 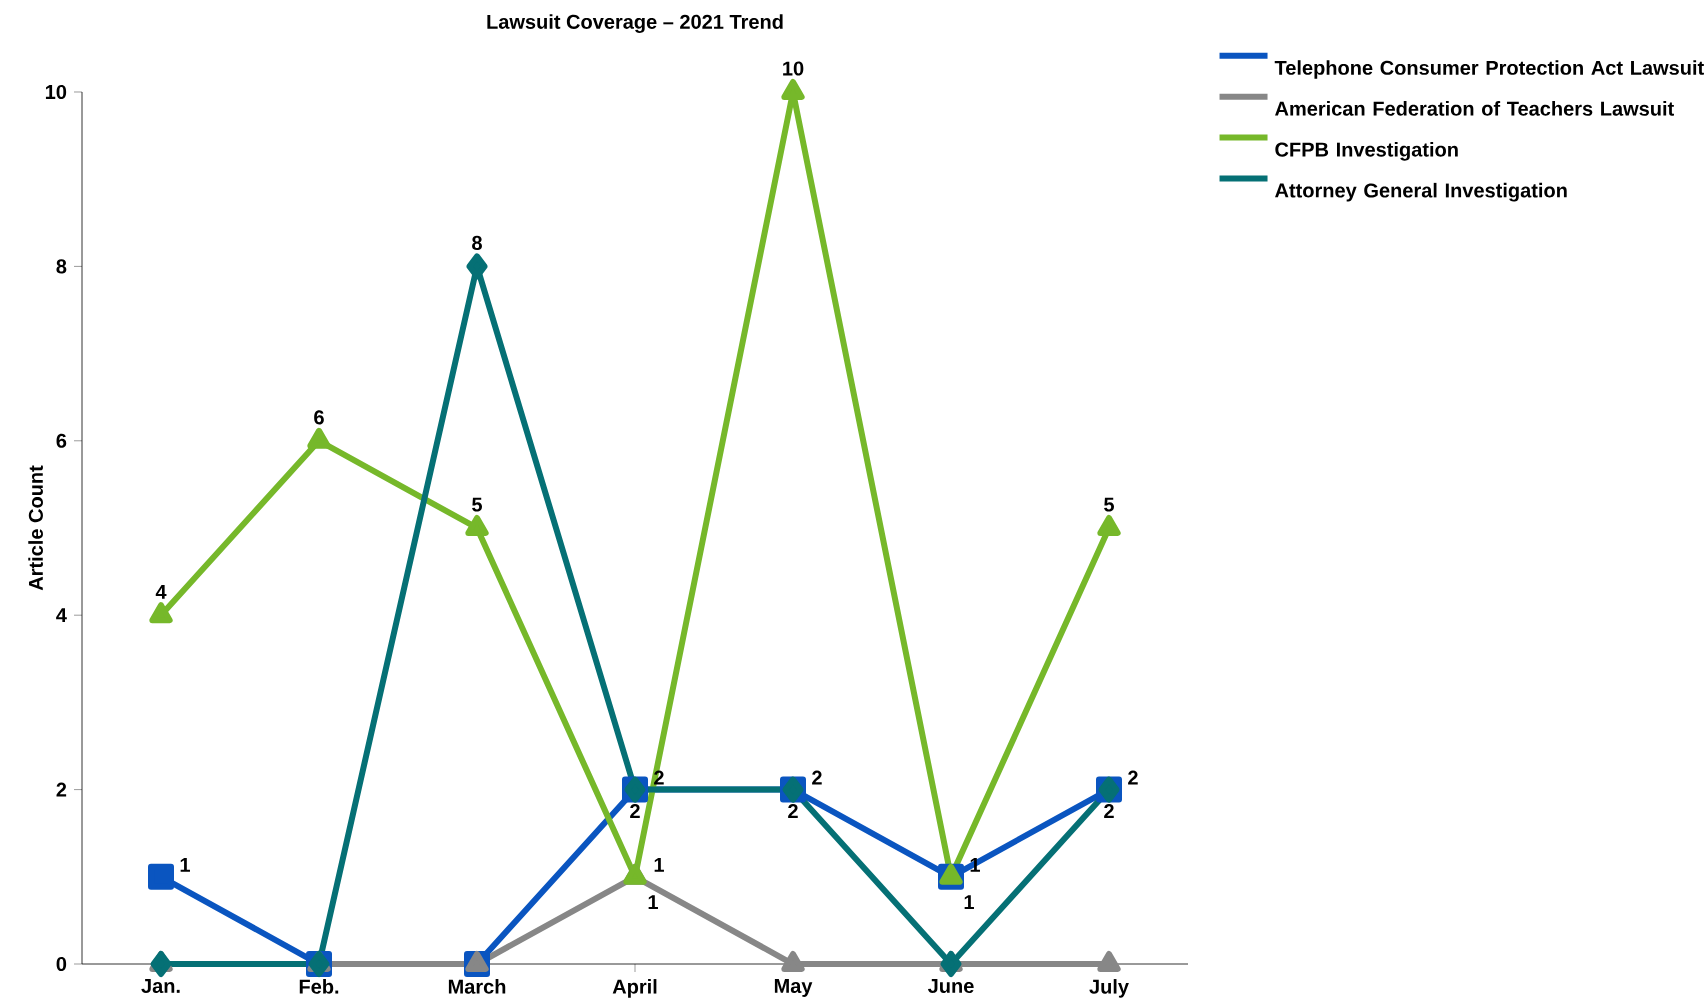 What do you see at coordinates (1366, 151) in the screenshot?
I see `legend-label: CFPB Investigation` at bounding box center [1366, 151].